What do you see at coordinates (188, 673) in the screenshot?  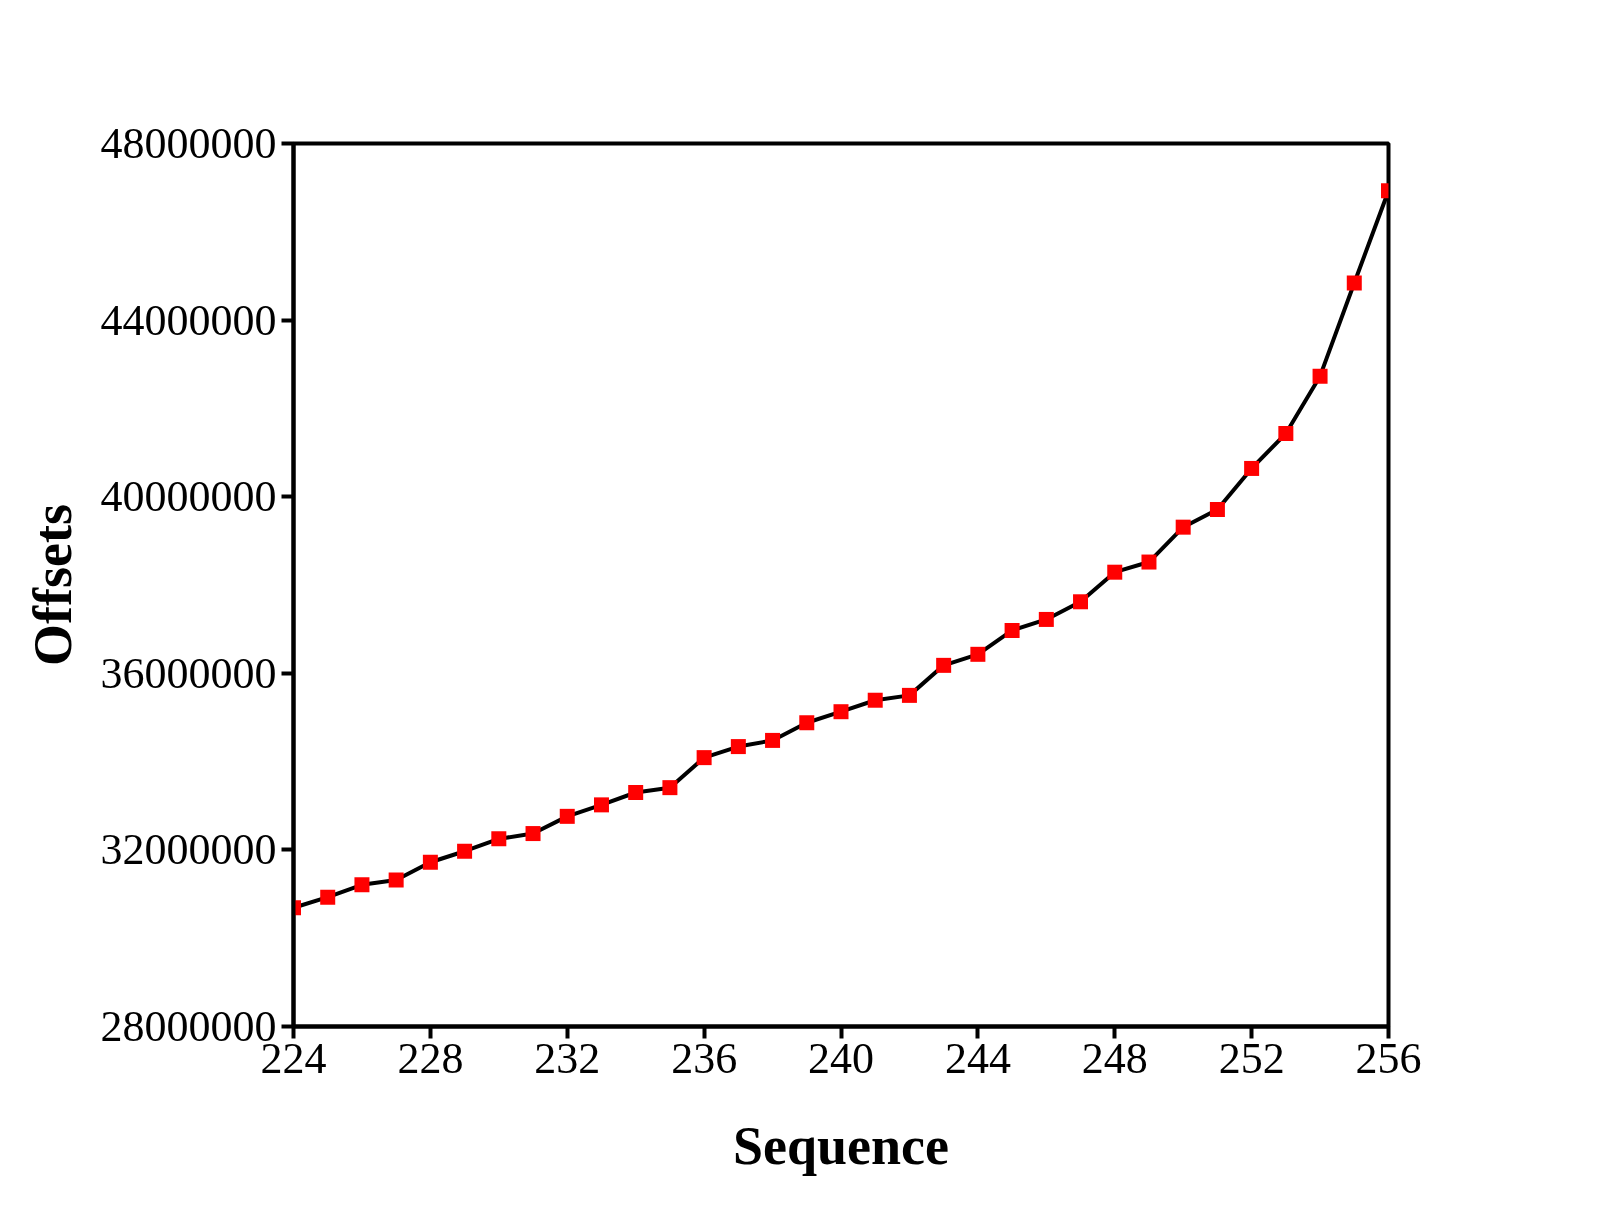 I see `y-tick-label: 36000000` at bounding box center [188, 673].